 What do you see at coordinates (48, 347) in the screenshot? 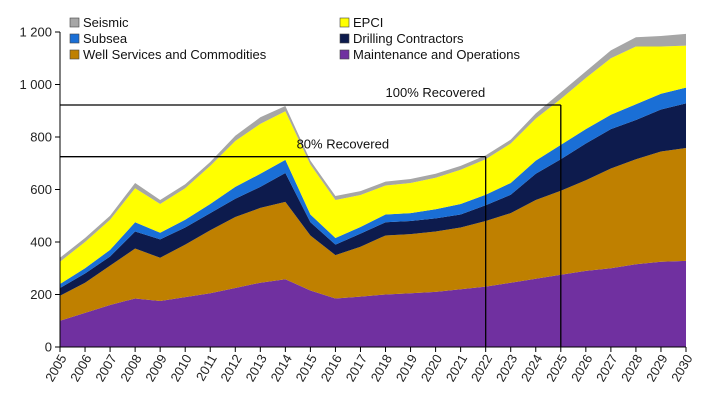
I see `y-tick-label: 0` at bounding box center [48, 347].